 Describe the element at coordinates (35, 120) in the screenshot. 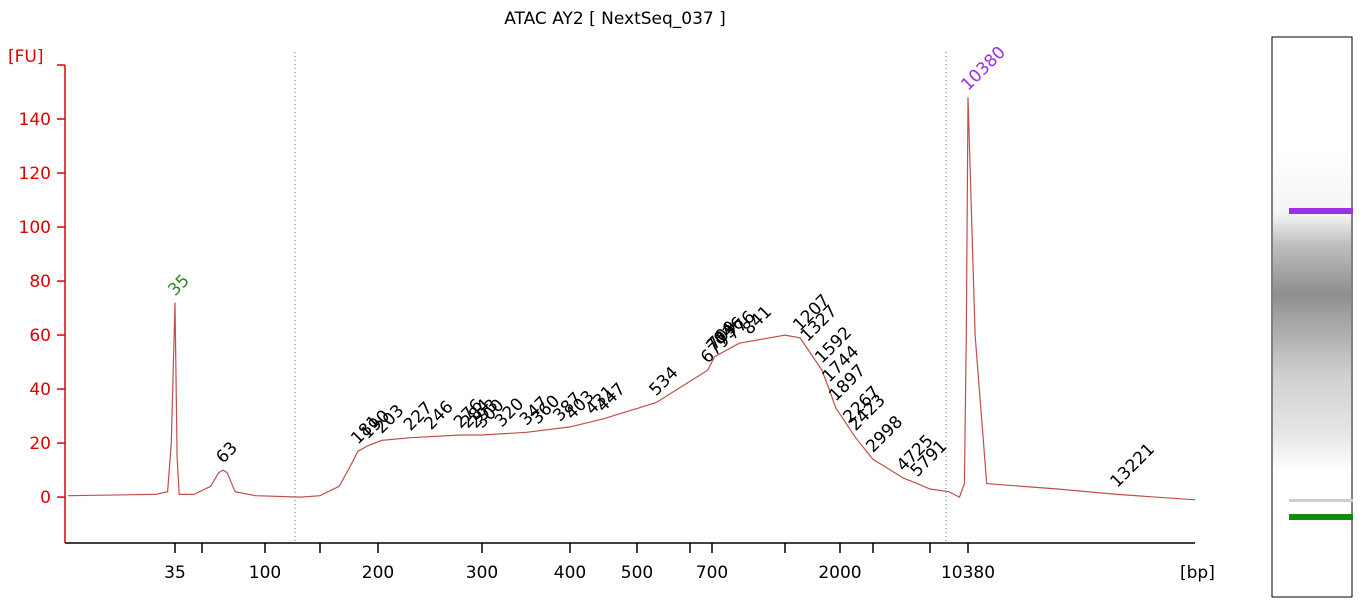

I see `y-tick-label: 140` at that location.